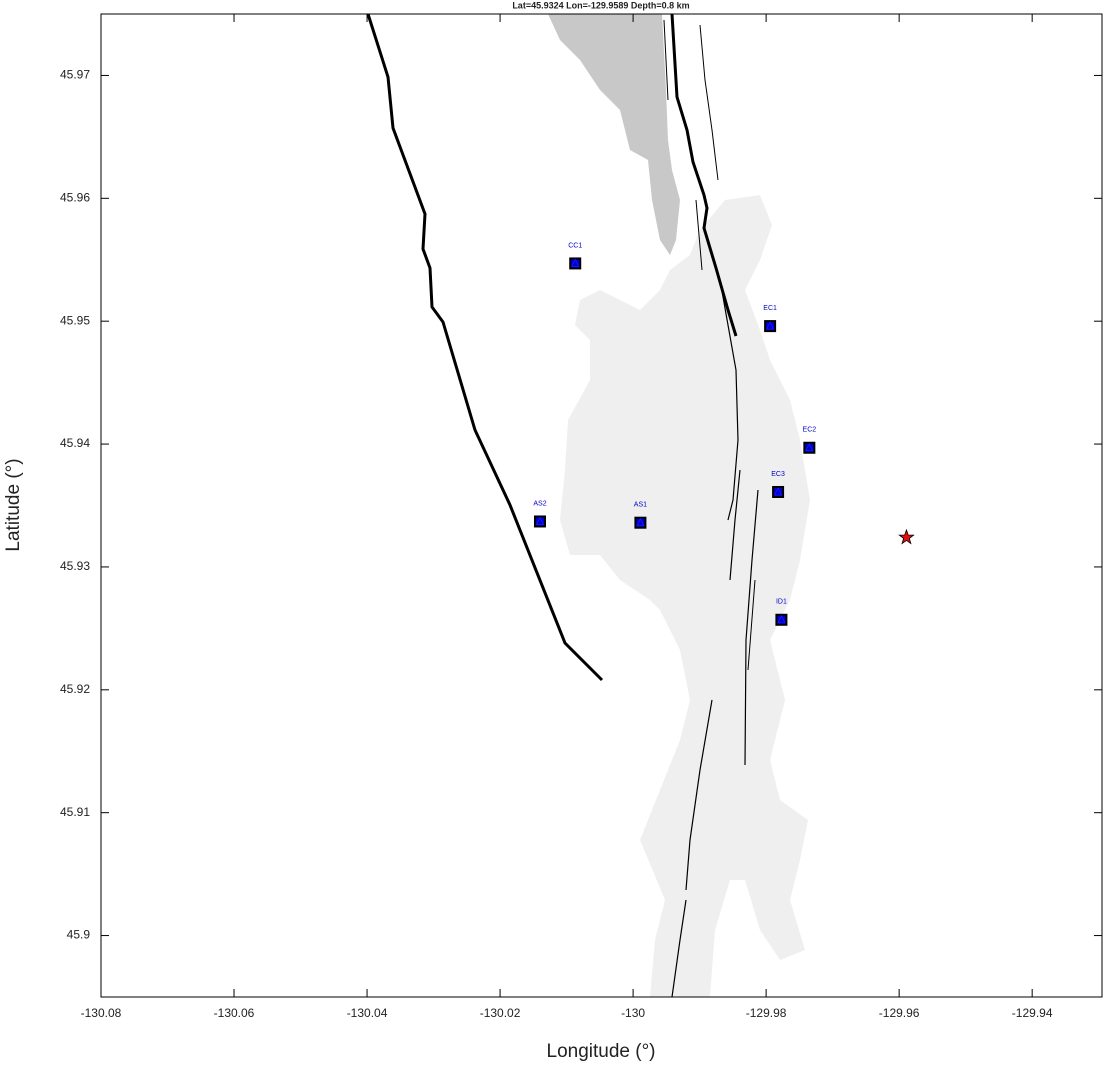 The image size is (1105, 1066). I want to click on y-axis-label: Latitude (°), so click(13, 504).